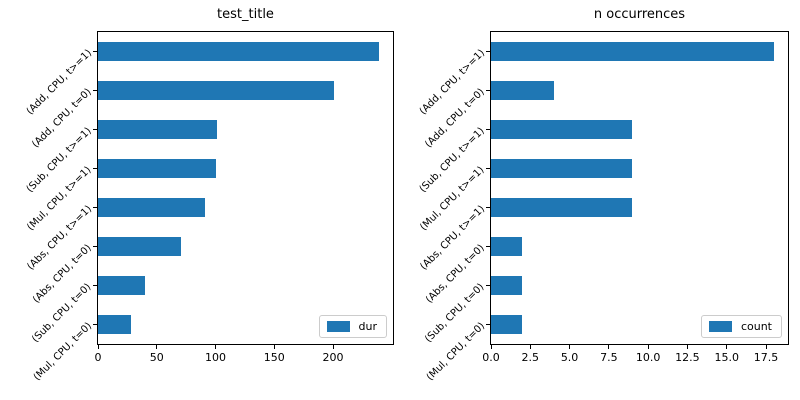 The height and width of the screenshot is (400, 800). What do you see at coordinates (569, 357) in the screenshot?
I see `x-tick-label: 5.0` at bounding box center [569, 357].